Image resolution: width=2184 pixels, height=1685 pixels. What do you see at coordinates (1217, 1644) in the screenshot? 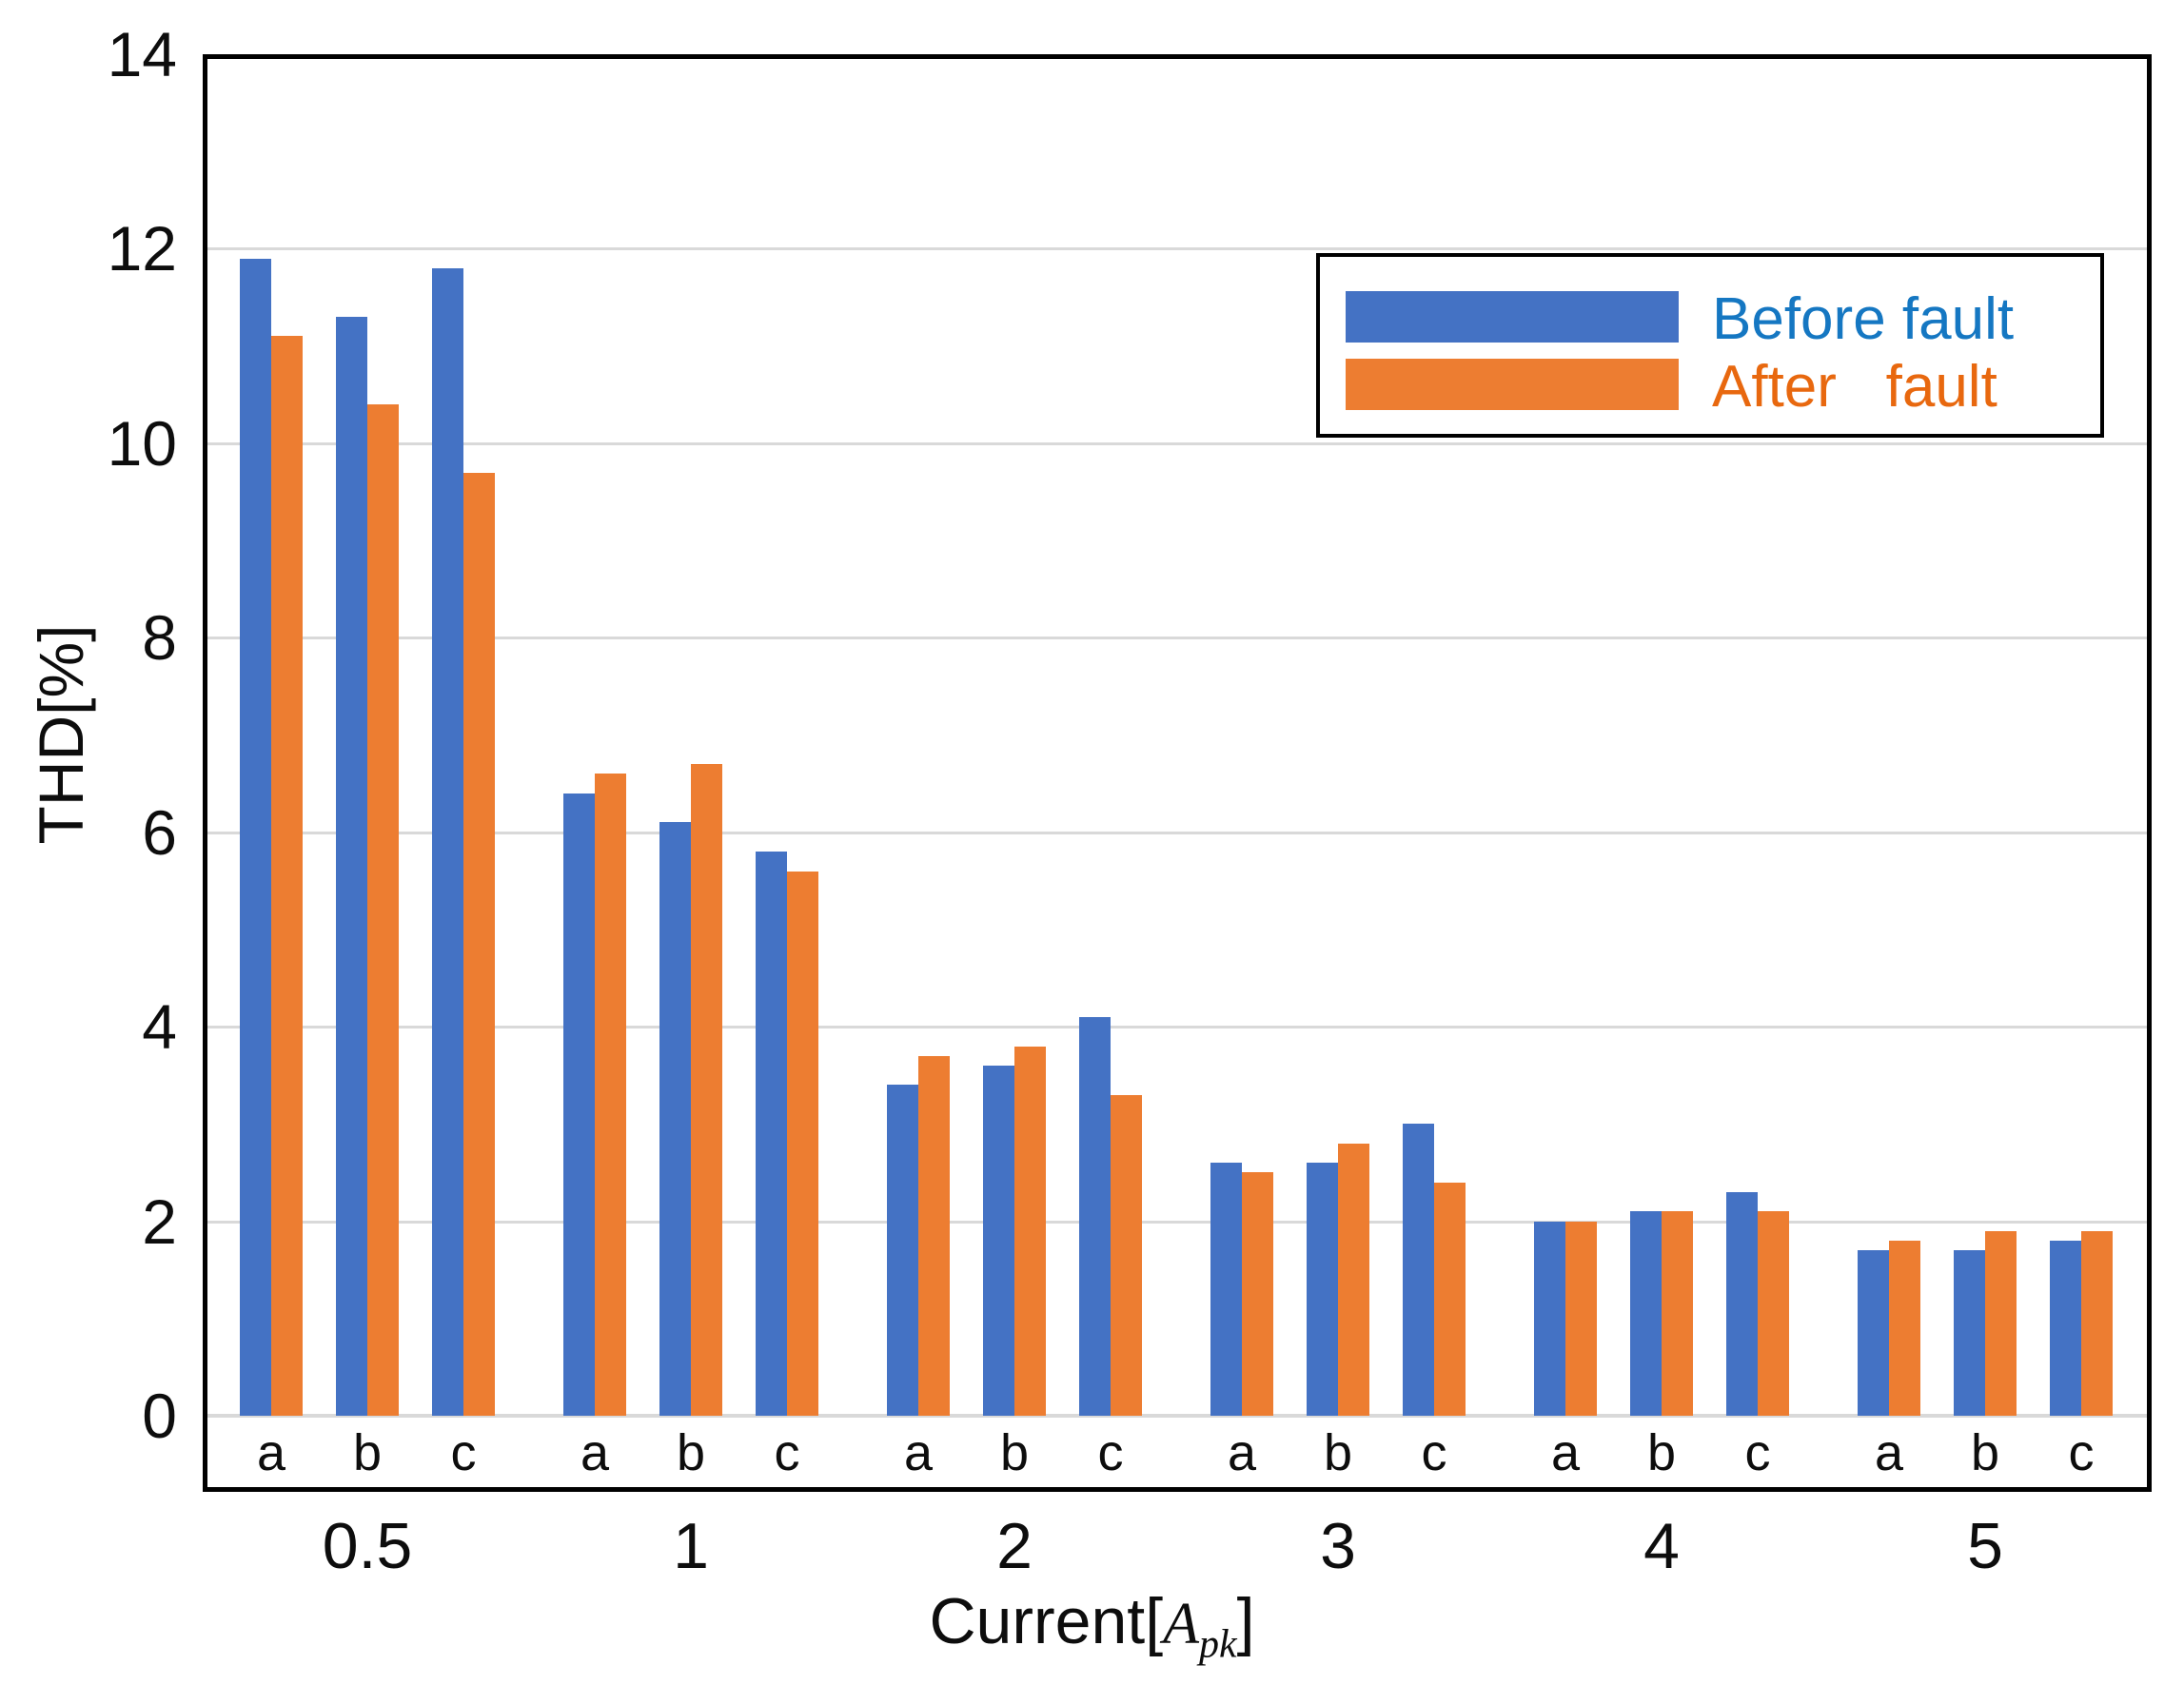
I see `x-axis-title-subscript: pk` at bounding box center [1217, 1644].